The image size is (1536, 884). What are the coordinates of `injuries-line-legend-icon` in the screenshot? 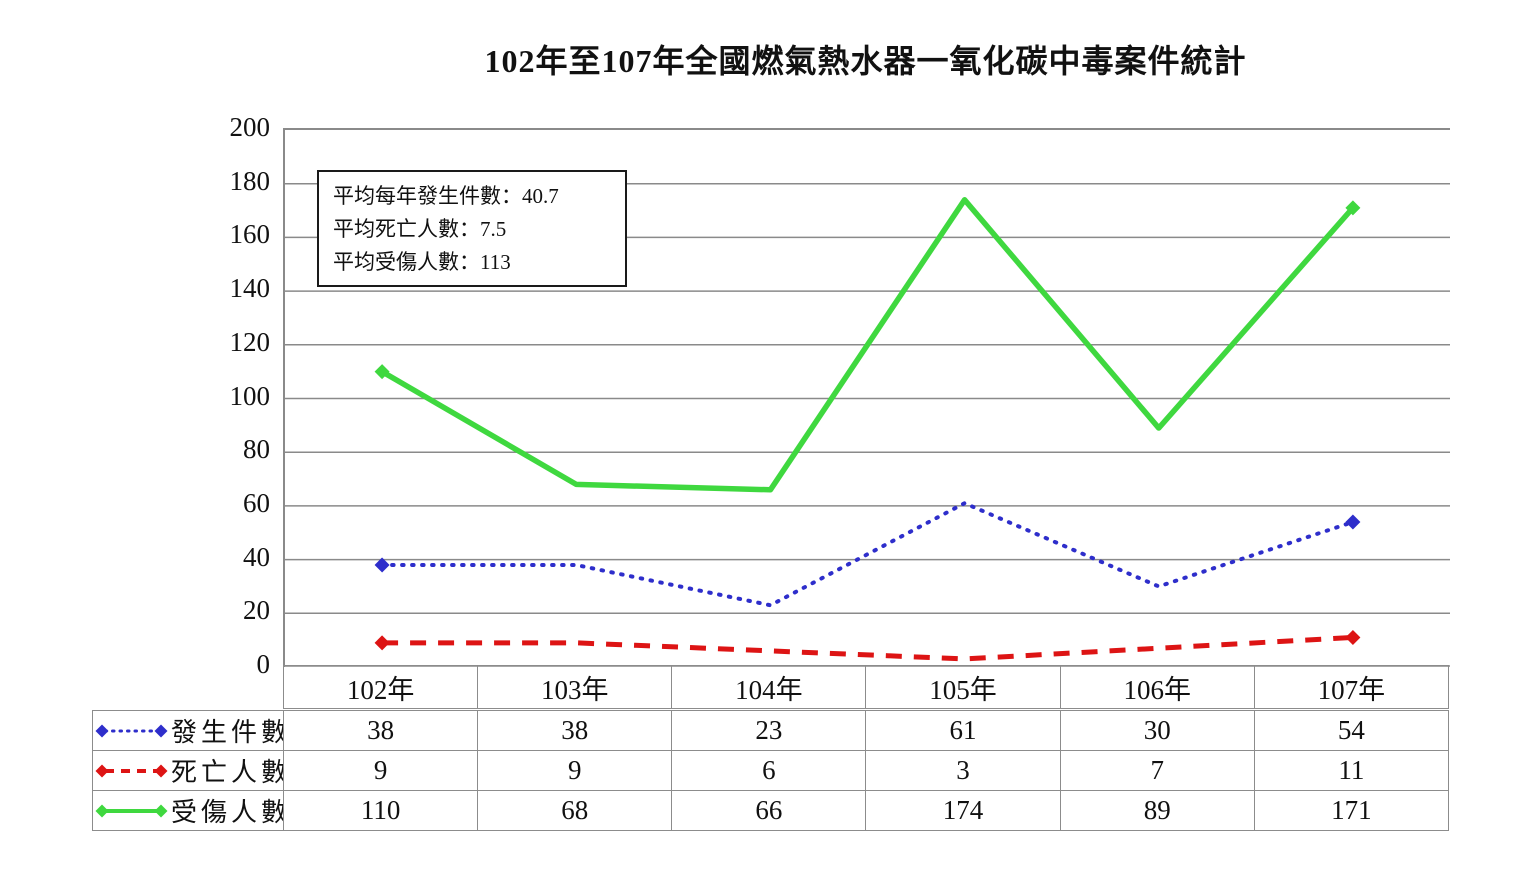 It's located at (132, 811).